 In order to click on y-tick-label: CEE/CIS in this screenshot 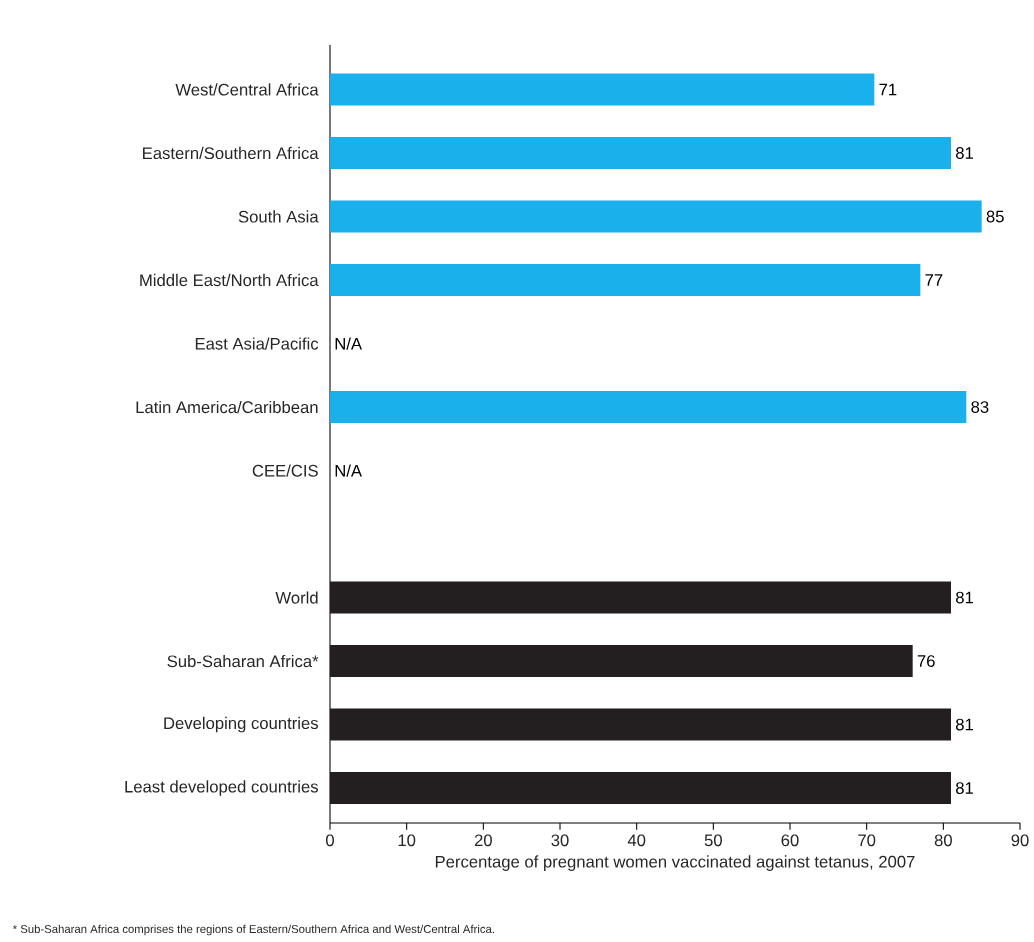, I will do `click(285, 470)`.